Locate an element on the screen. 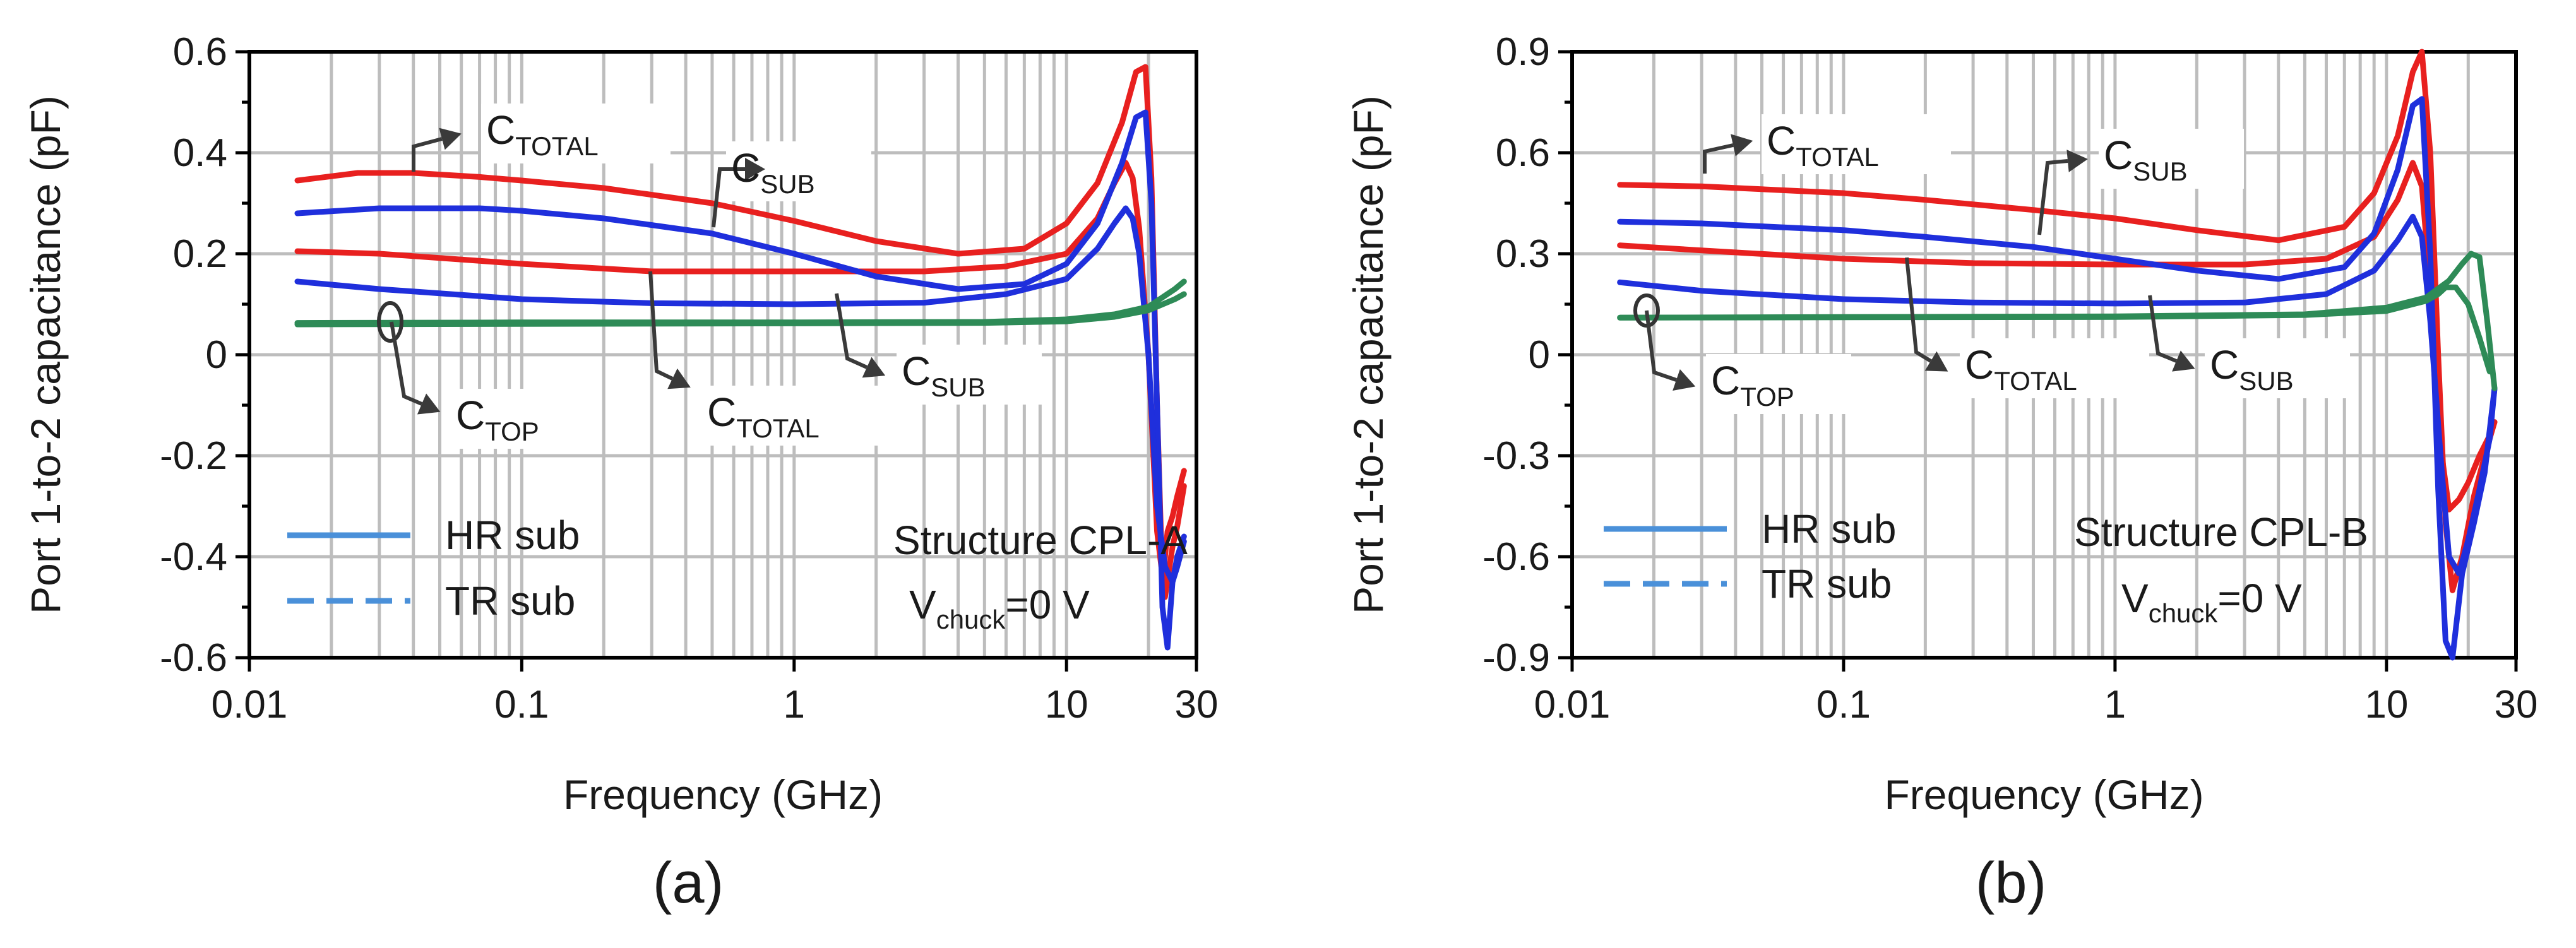 The image size is (2576, 948). legend-label: TR sub is located at coordinates (1827, 584).